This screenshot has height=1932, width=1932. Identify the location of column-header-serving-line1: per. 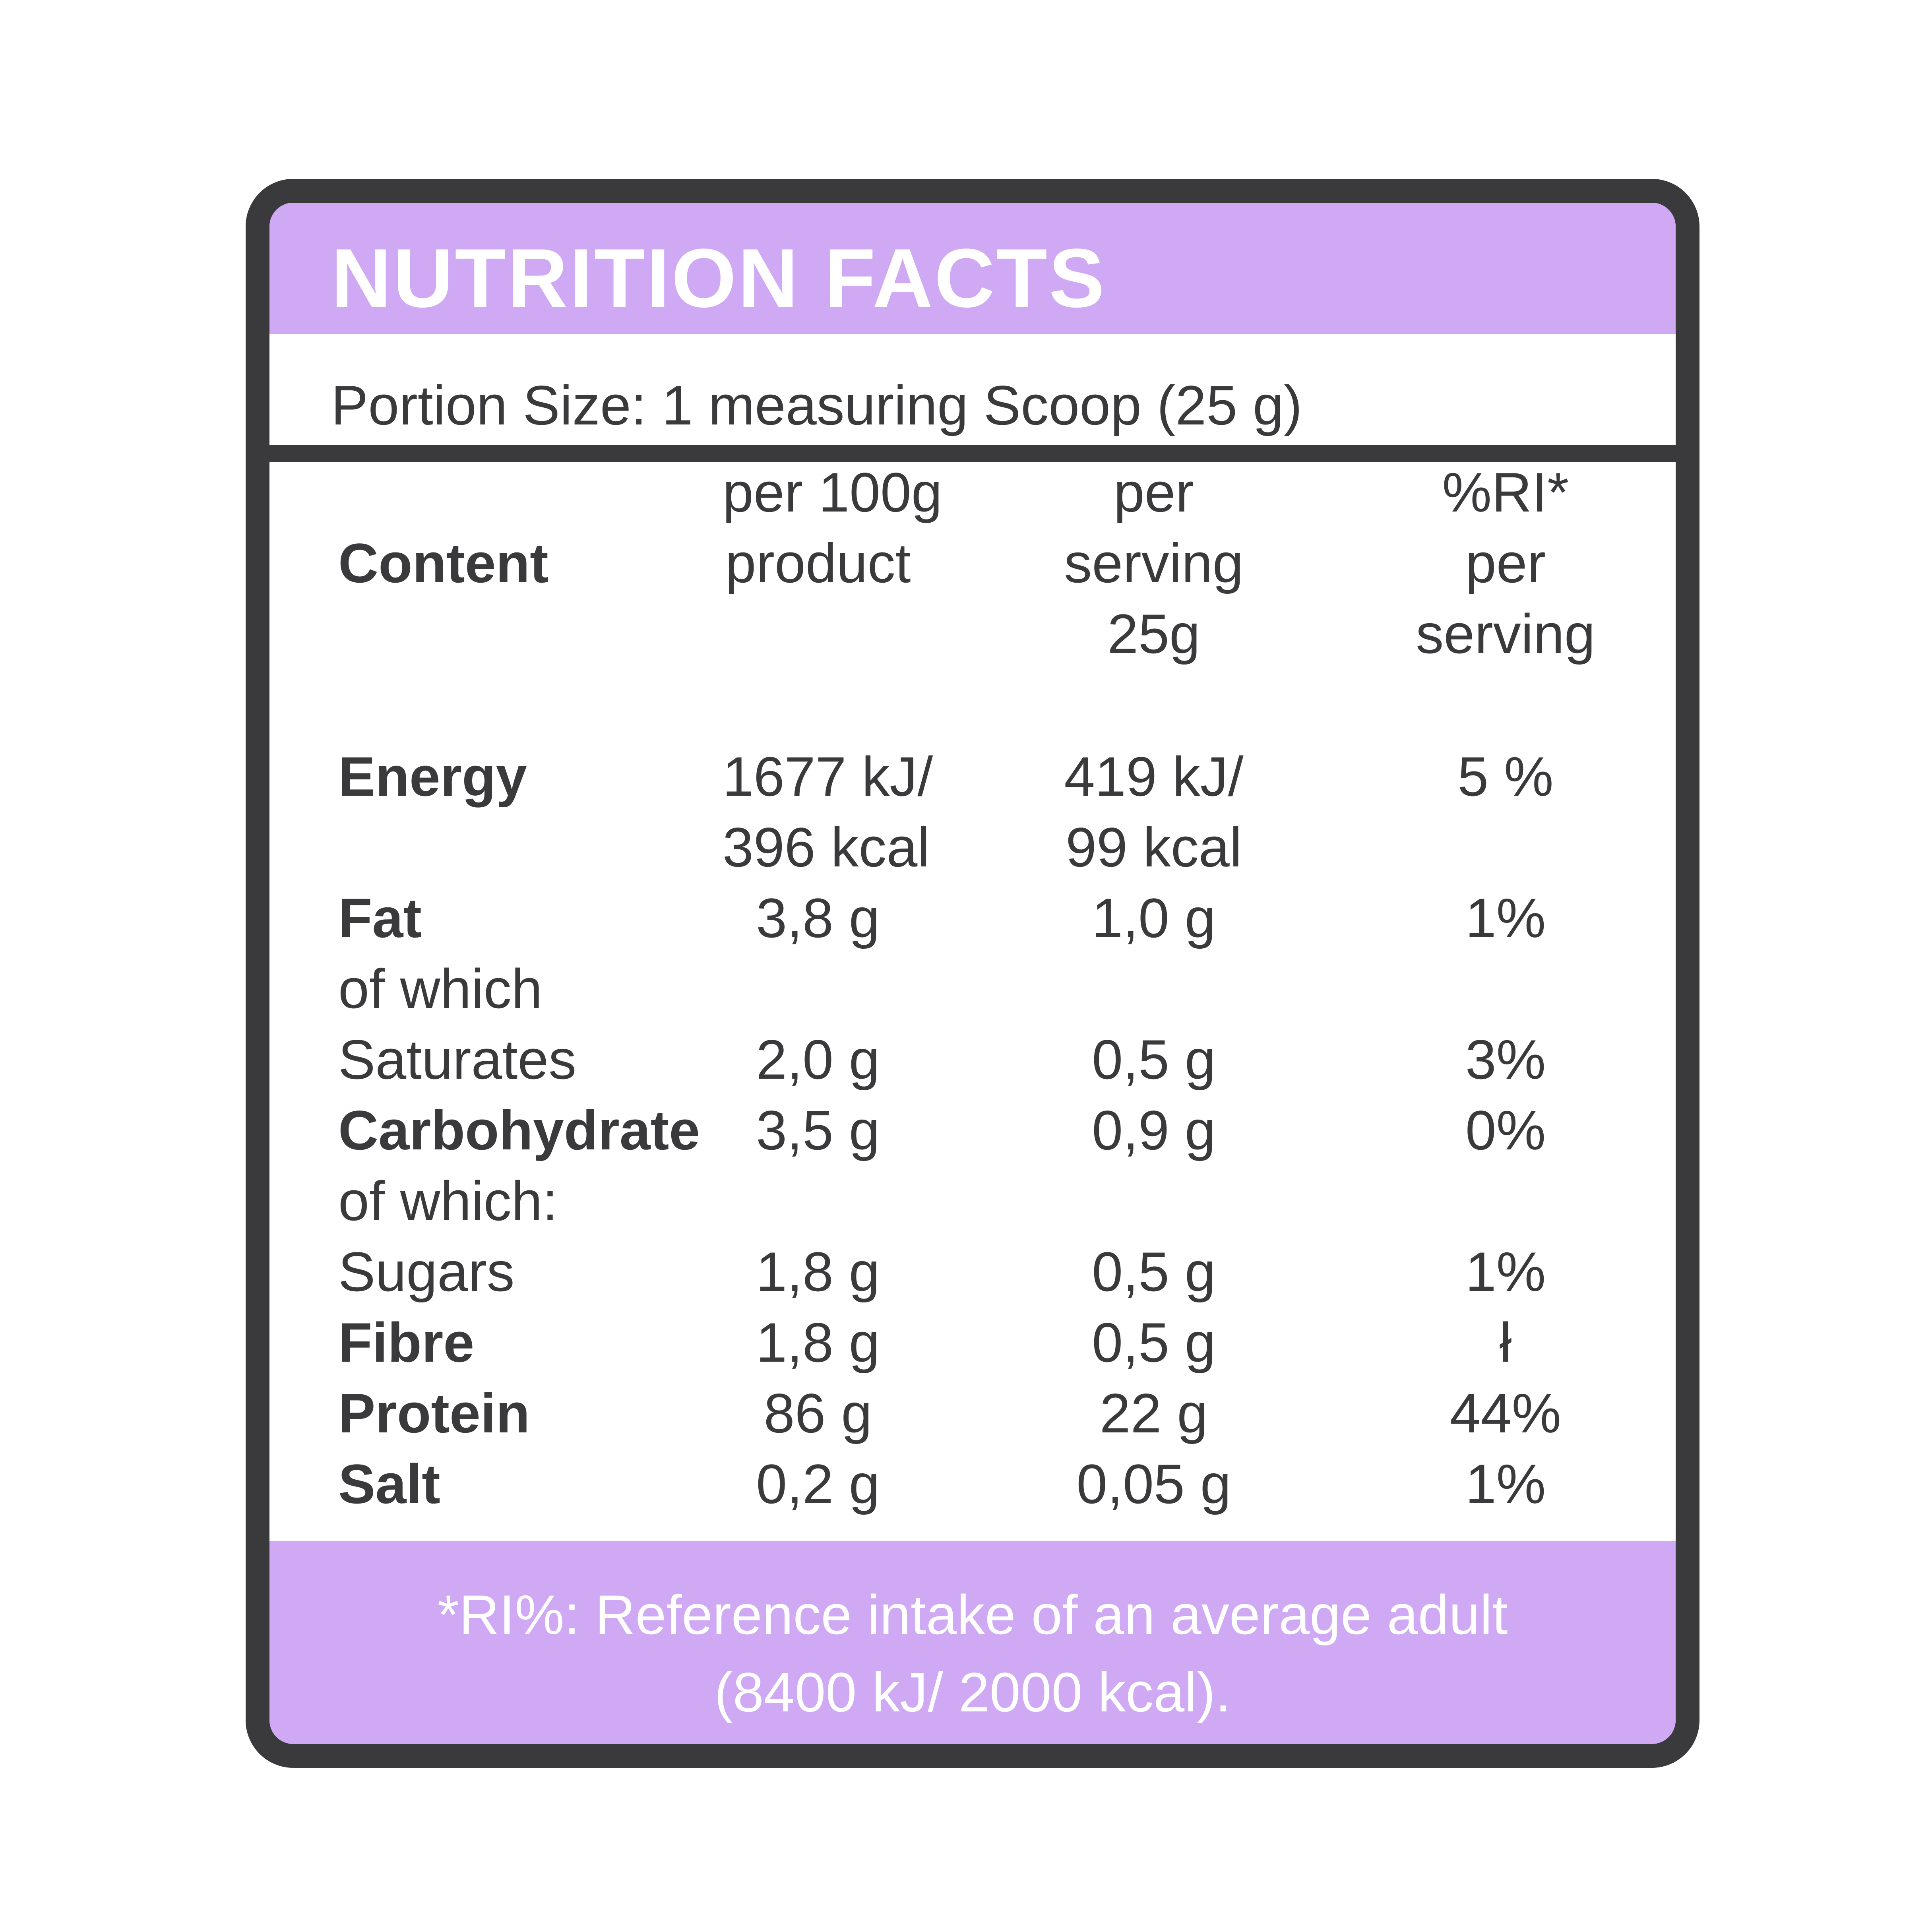
(1153, 492).